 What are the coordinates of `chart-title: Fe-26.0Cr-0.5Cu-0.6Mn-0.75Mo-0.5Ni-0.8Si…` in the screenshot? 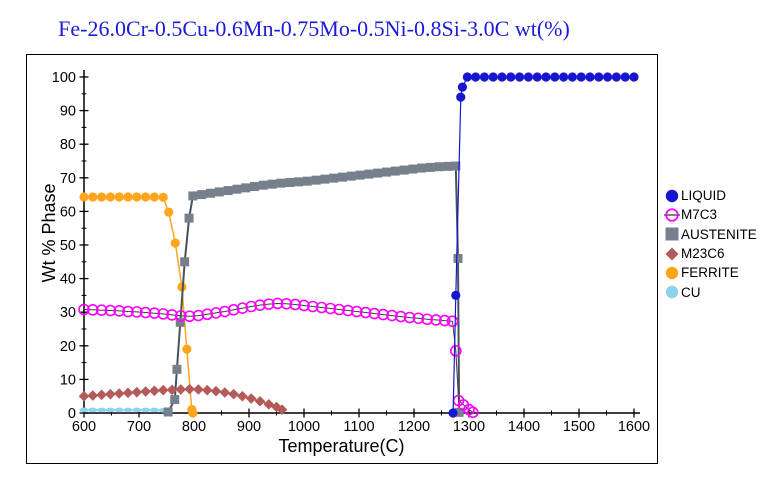 It's located at (314, 28).